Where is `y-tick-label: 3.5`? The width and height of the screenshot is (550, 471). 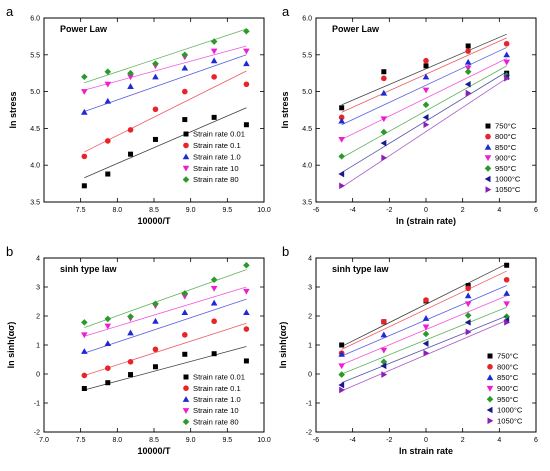 y-tick-label: 3.5 is located at coordinates (307, 203).